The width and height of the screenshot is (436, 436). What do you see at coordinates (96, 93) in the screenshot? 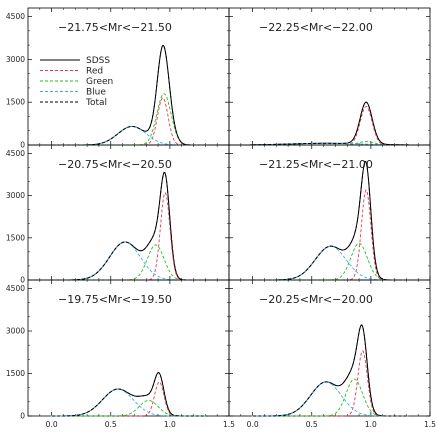
I see `legend-label-blue: Blue` at bounding box center [96, 93].